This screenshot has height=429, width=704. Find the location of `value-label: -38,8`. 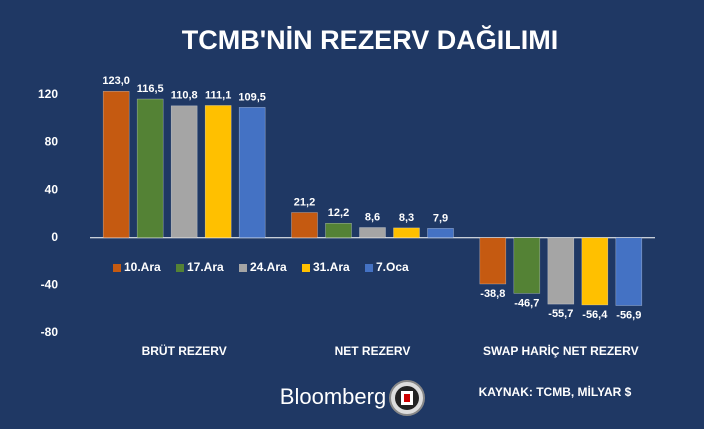

value-label: -38,8 is located at coordinates (492, 294).